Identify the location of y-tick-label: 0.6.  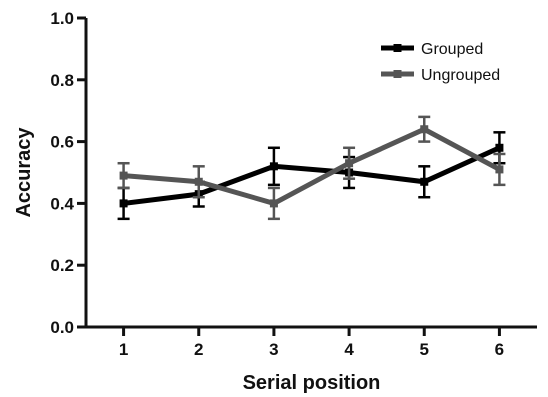
(62, 142).